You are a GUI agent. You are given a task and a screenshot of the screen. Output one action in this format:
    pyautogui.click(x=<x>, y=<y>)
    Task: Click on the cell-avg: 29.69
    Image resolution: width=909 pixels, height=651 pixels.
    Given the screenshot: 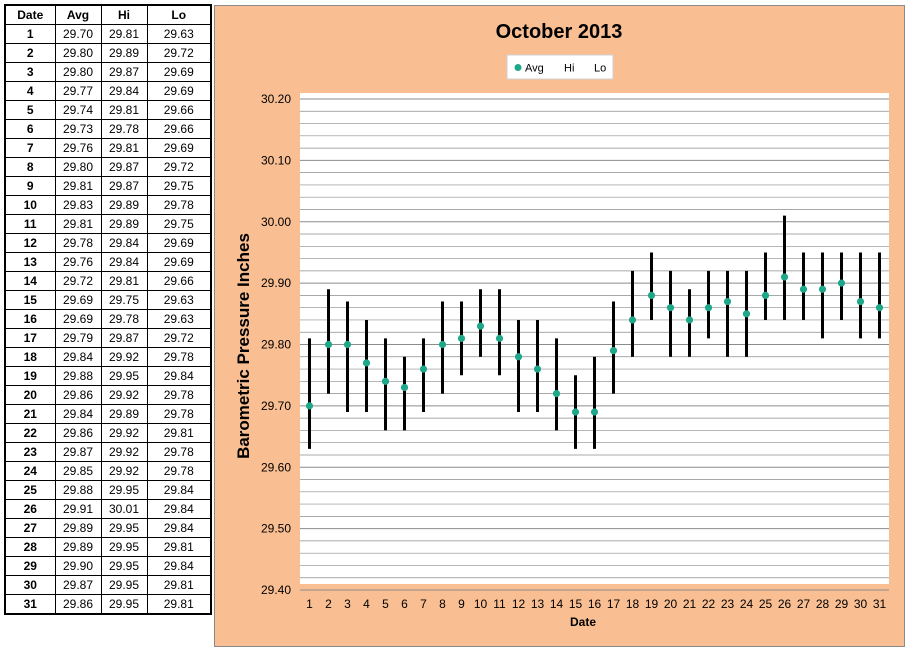 What is the action you would take?
    pyautogui.click(x=78, y=319)
    